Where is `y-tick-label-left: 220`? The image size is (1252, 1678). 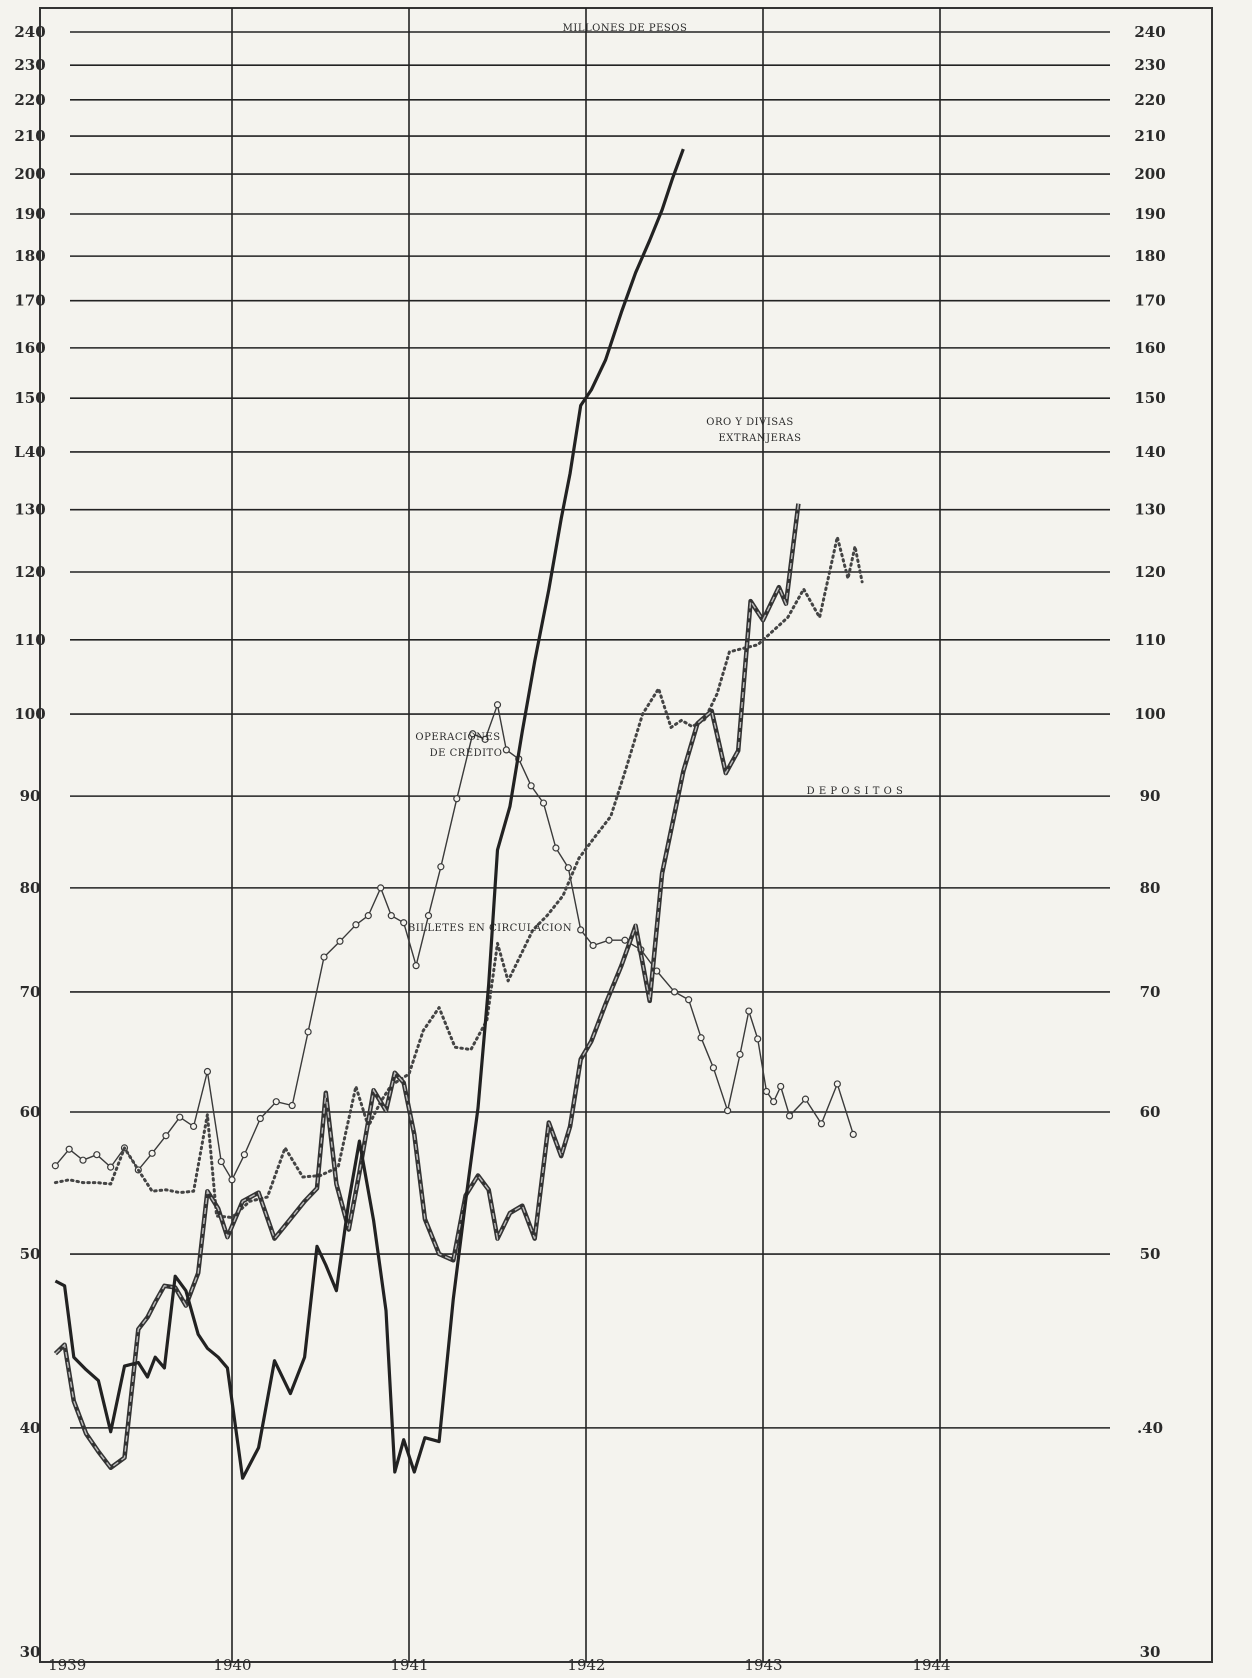 y-tick-label-left: 220 is located at coordinates (29, 100).